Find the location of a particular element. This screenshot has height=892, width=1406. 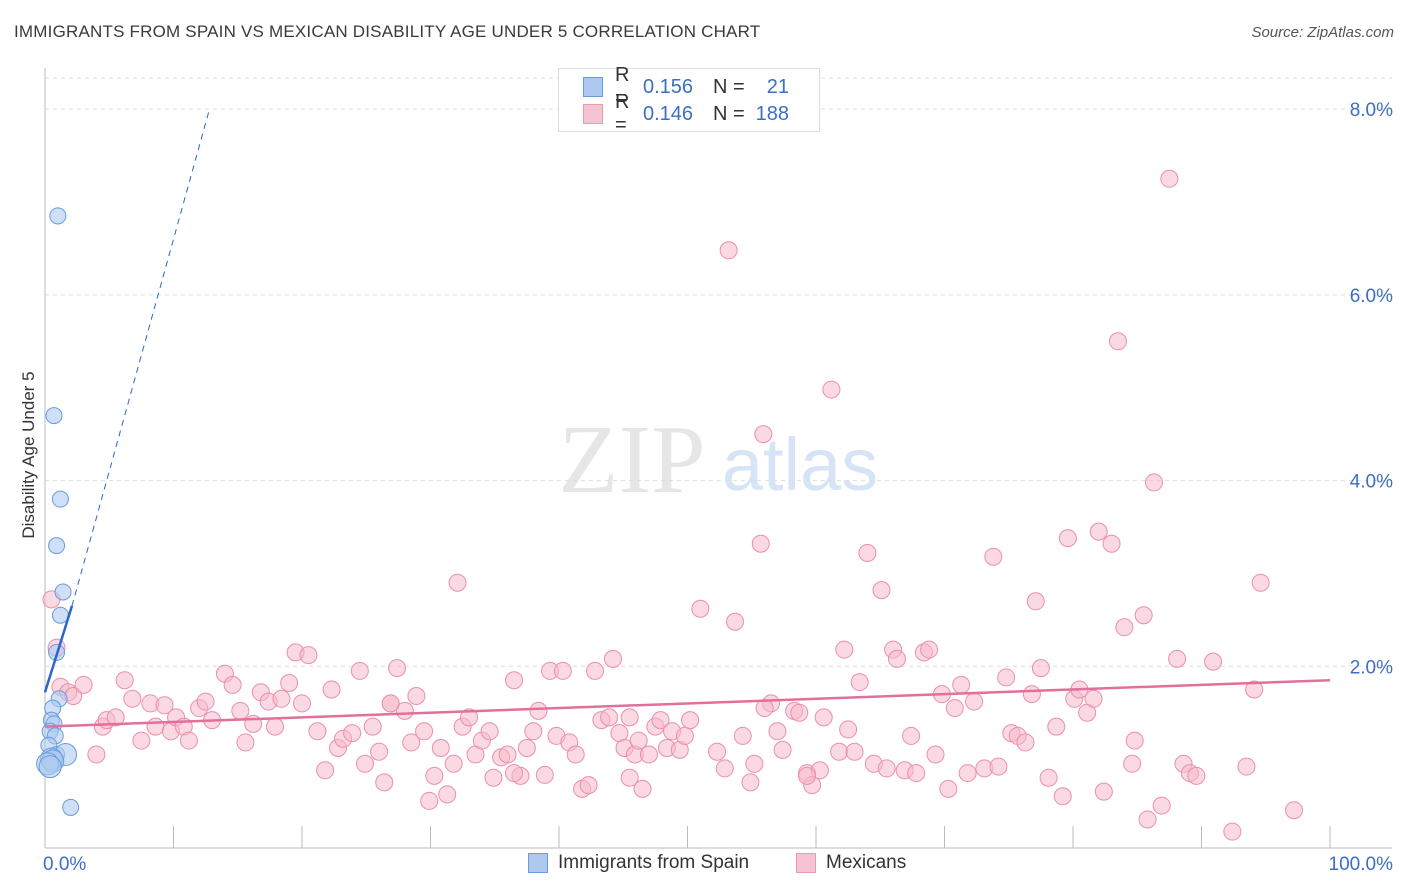

y-tick-label: 8.0% is located at coordinates (1371, 110).